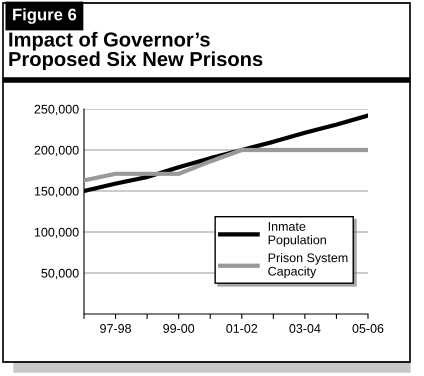 The image size is (424, 376). I want to click on y-tick-label: 200,000, so click(56, 151).